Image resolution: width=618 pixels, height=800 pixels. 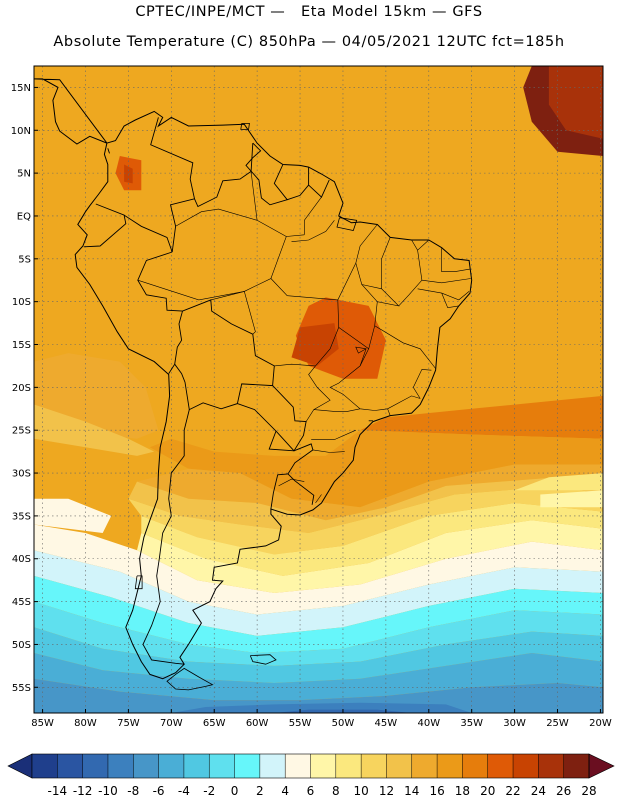 I want to click on colorbar-label: -12, so click(x=83, y=791).